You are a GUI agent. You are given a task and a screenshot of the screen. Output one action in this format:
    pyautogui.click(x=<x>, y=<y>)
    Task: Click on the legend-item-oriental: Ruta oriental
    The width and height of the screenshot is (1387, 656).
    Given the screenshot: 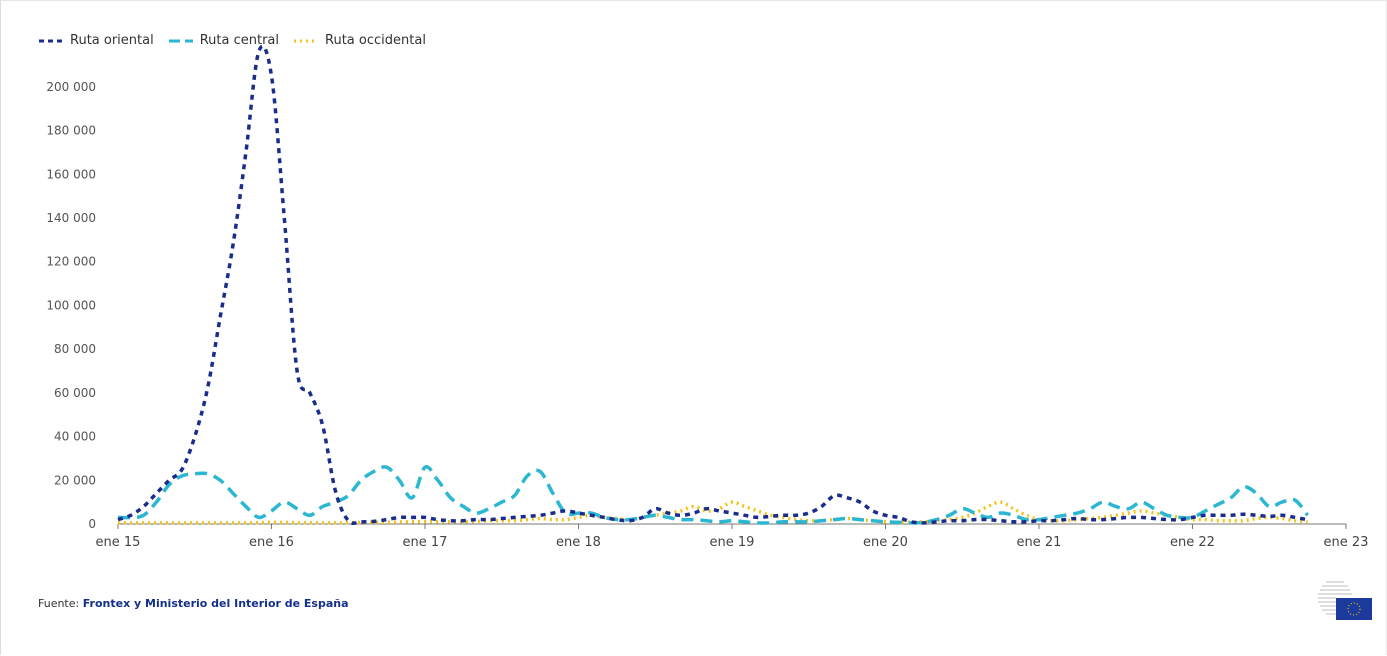 What is the action you would take?
    pyautogui.click(x=96, y=40)
    